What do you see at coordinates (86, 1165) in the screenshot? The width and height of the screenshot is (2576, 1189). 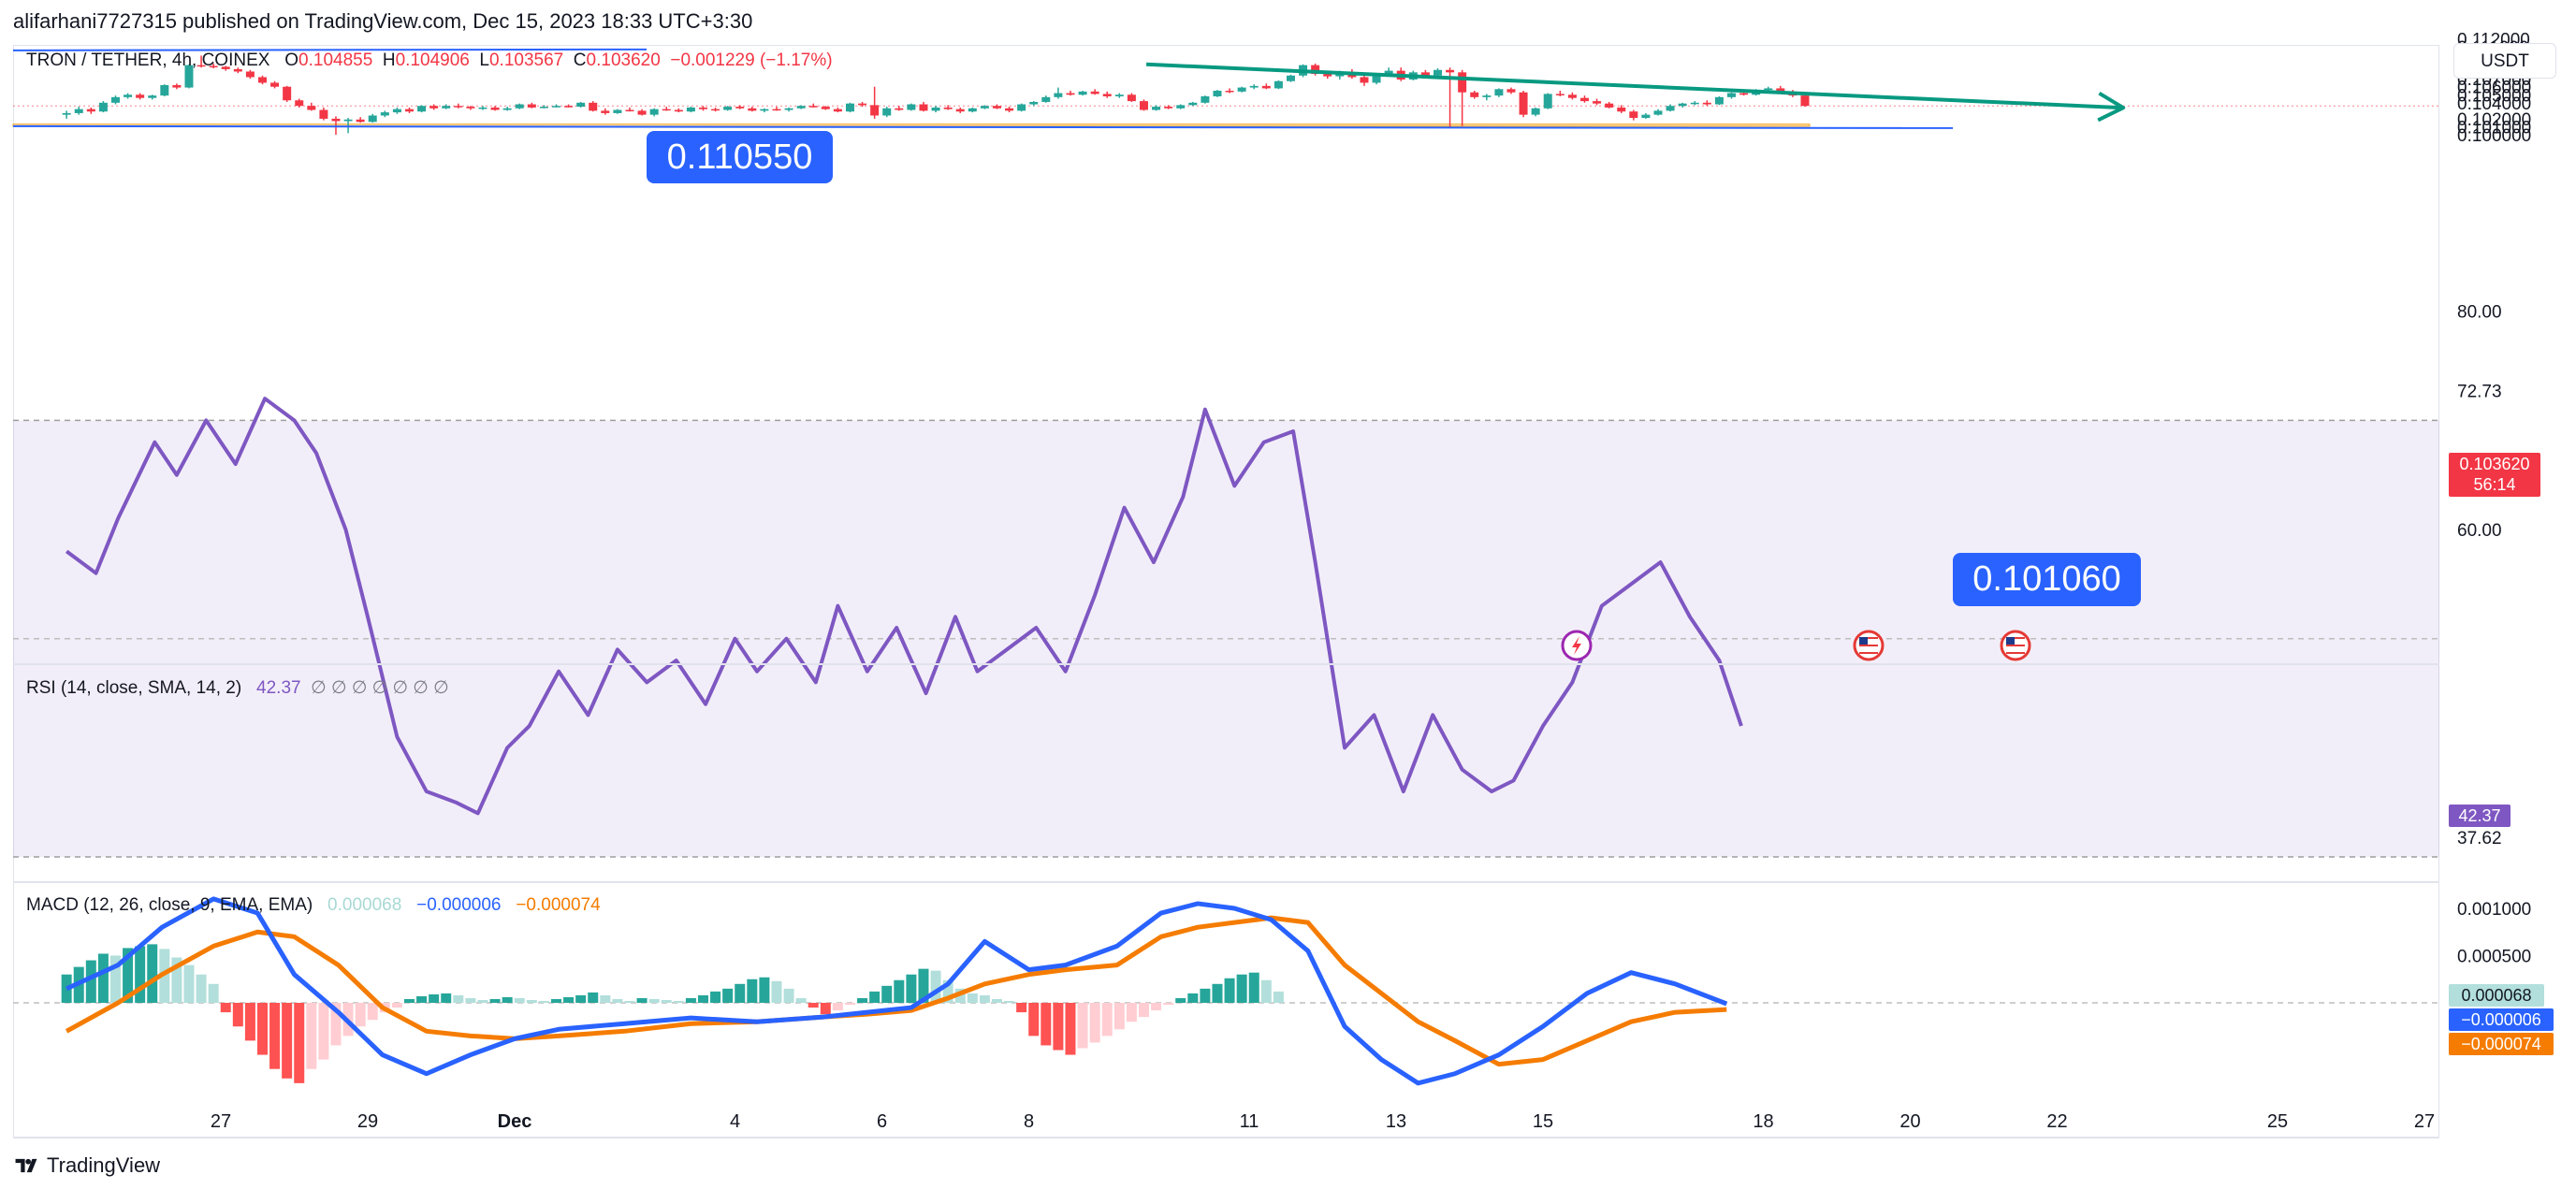 I see `brand-footer: TradingView` at bounding box center [86, 1165].